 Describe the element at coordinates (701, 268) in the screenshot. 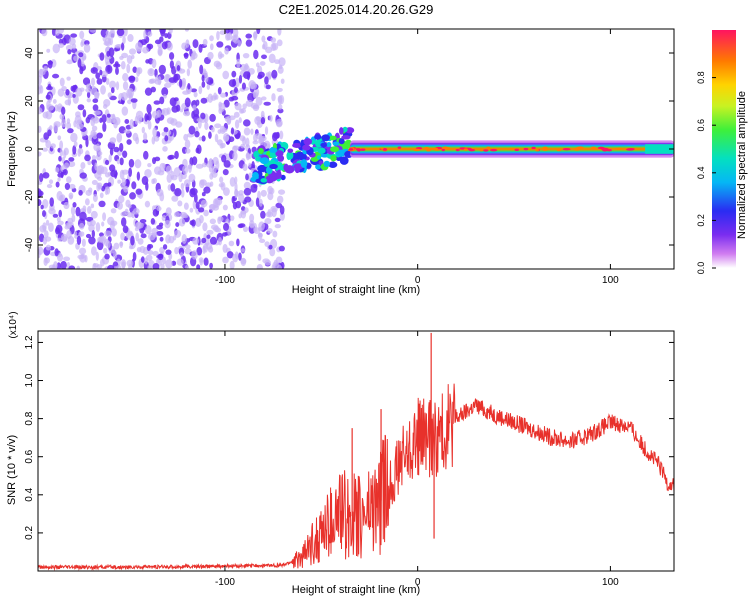

I see `colorbar-tick-label: 0.0` at that location.